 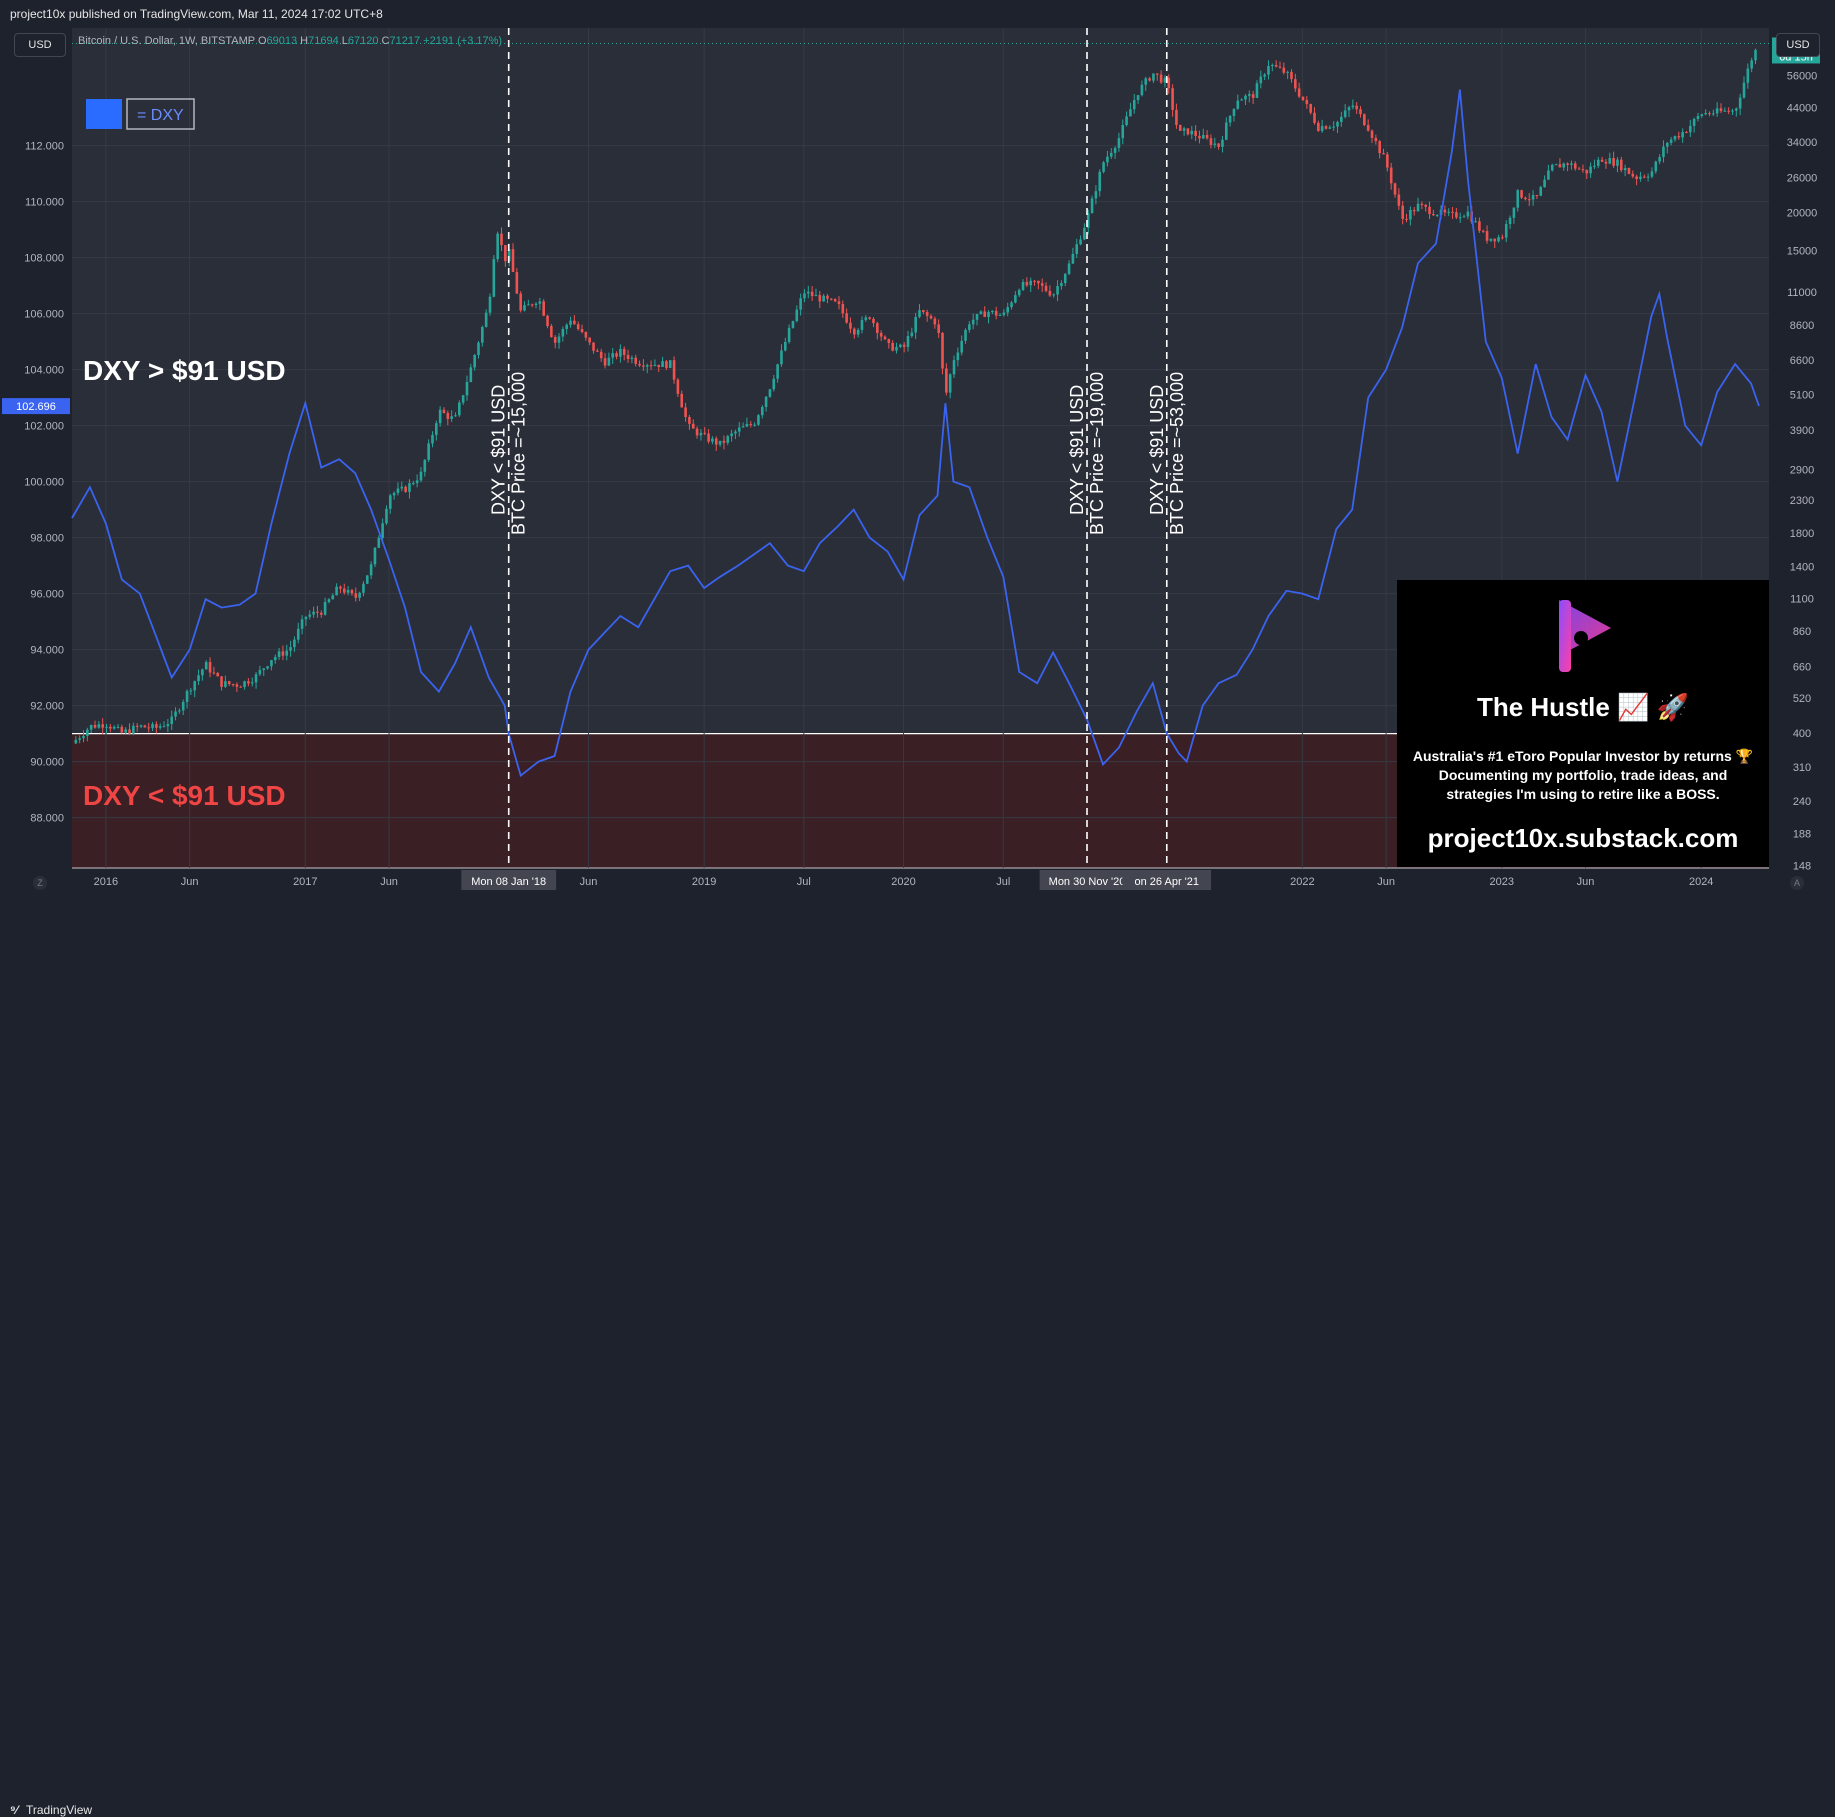 I want to click on tradingview-brand: ⁹⁄ TradingView, so click(x=51, y=1810).